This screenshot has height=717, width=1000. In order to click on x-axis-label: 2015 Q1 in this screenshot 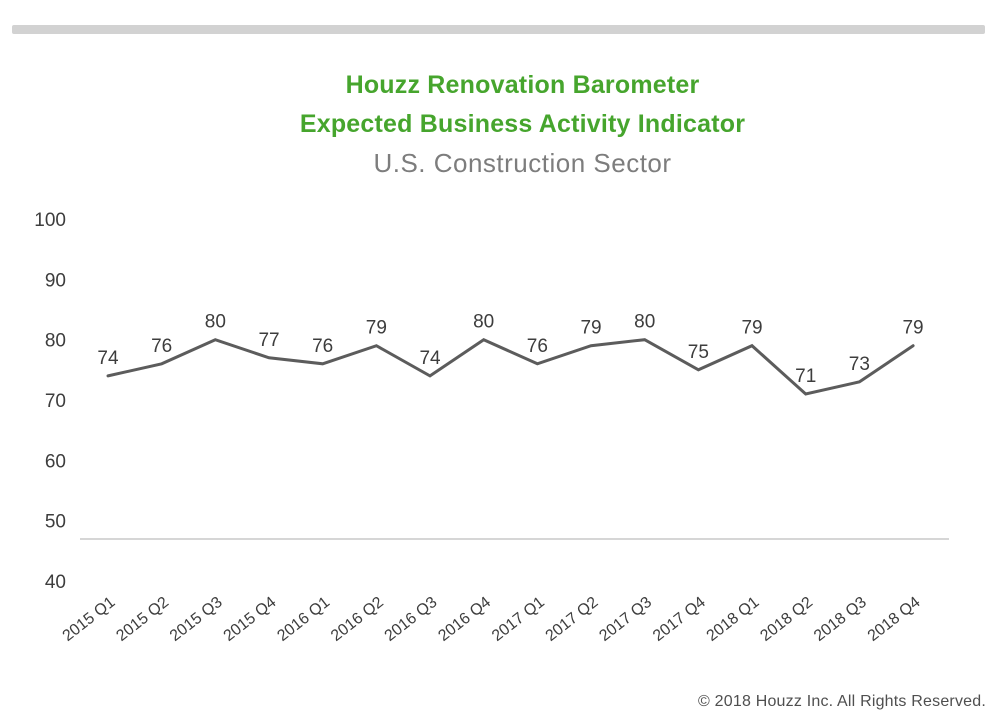, I will do `click(89, 619)`.